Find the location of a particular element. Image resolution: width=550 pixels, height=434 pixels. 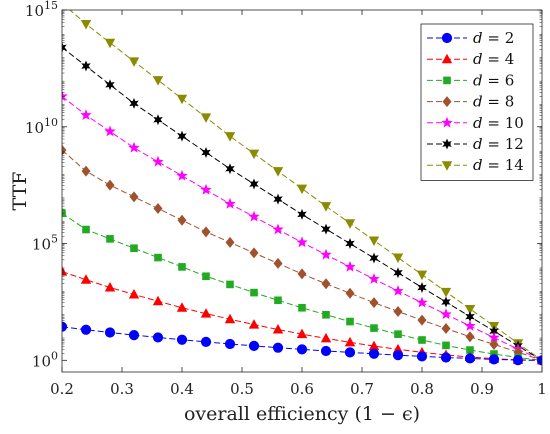

x-tick-label: 0.9 is located at coordinates (482, 389).